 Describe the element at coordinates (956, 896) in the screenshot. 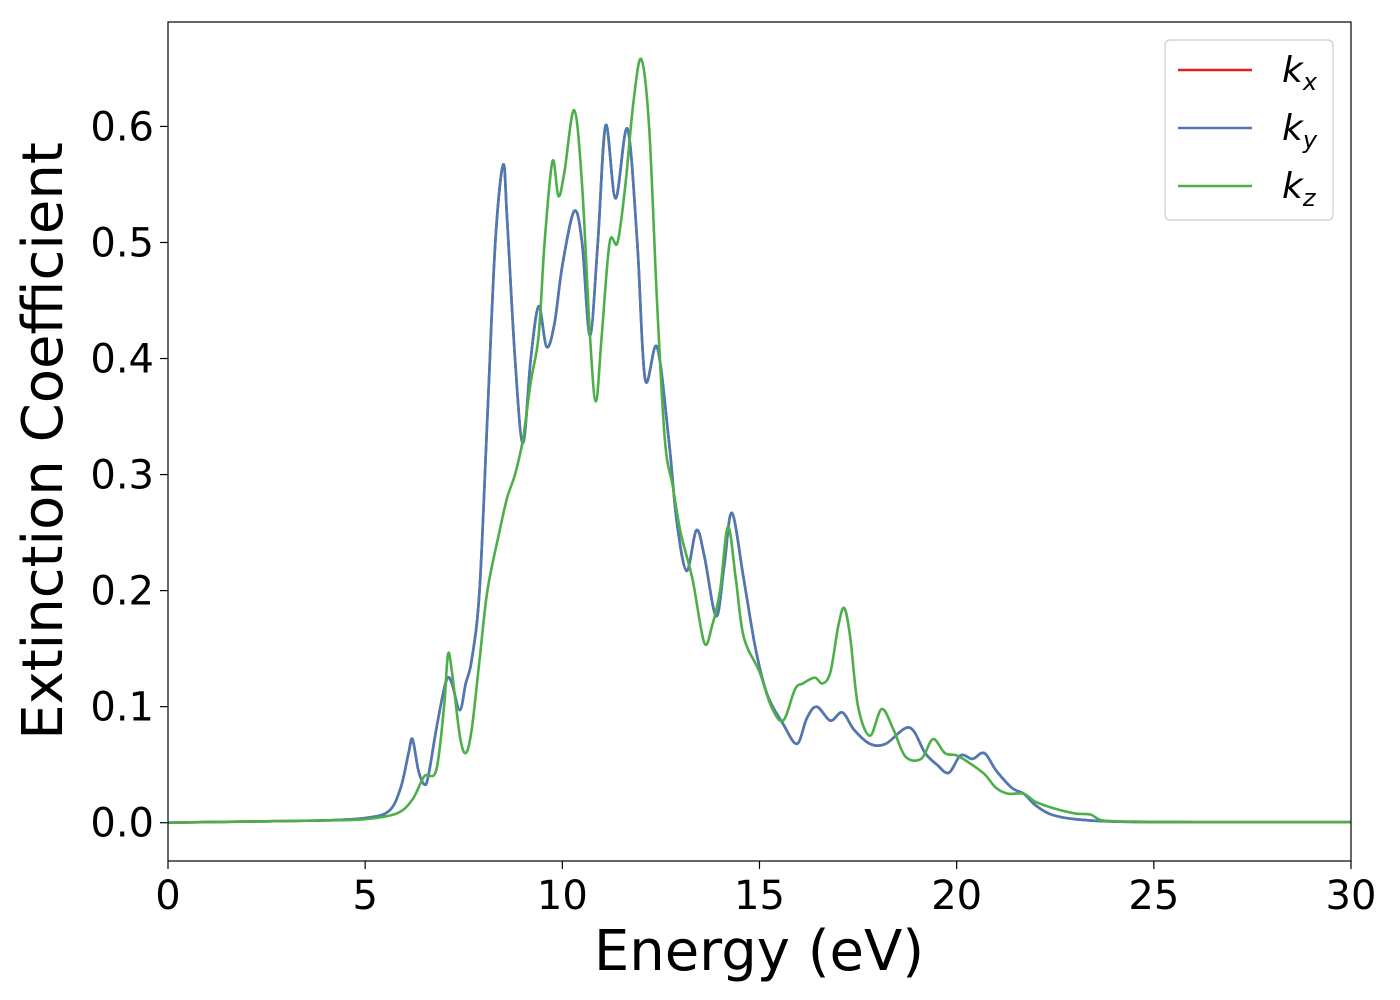

I see `x-tick-label: 20` at that location.